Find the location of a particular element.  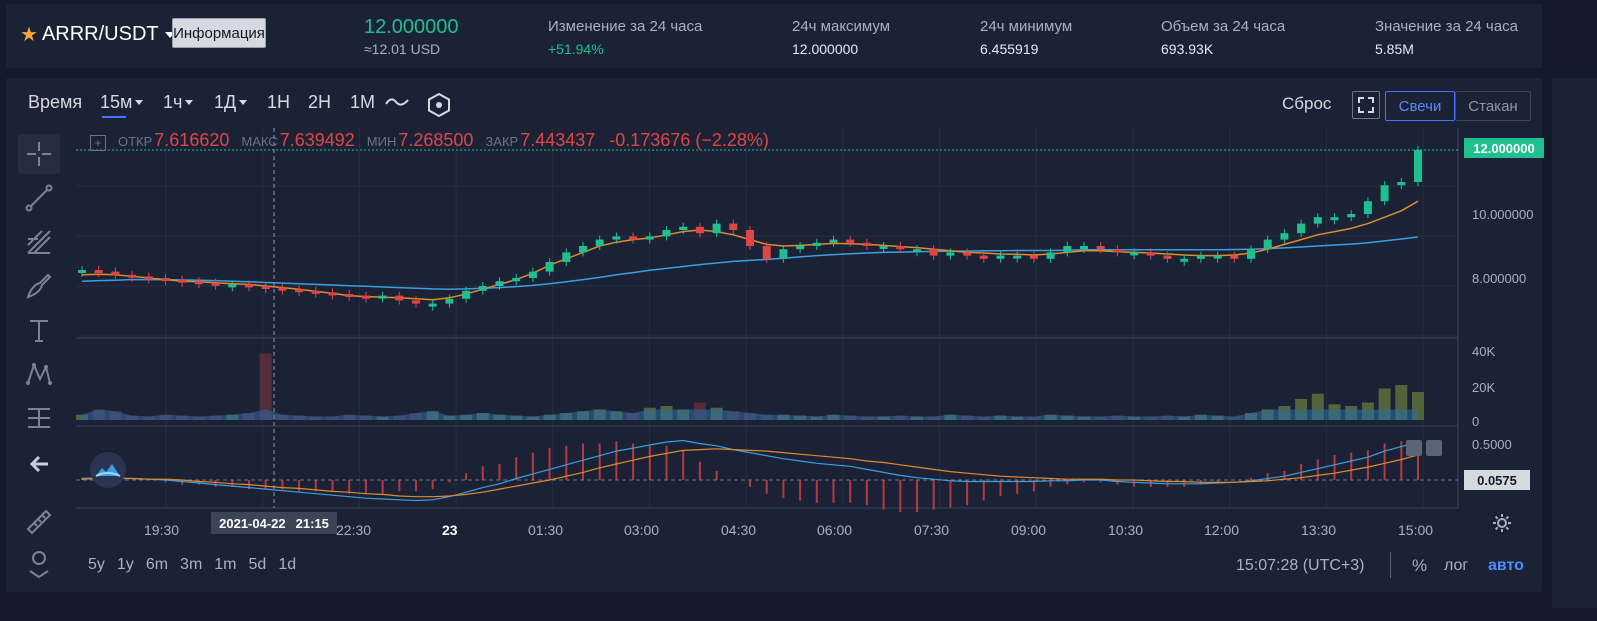

percent-toggle: % is located at coordinates (1420, 565).